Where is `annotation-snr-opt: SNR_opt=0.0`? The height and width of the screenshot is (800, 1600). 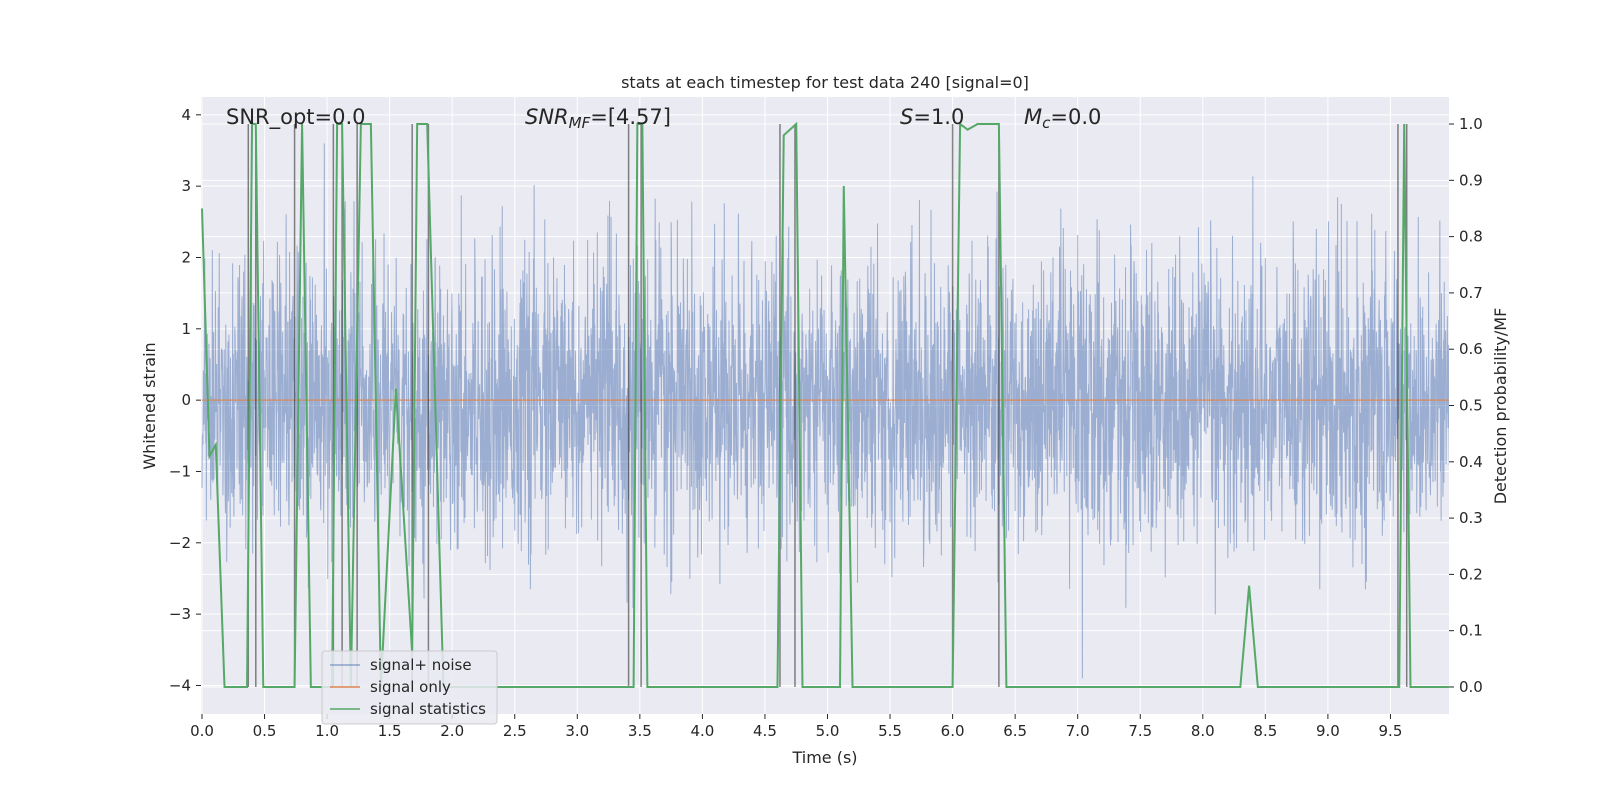
annotation-snr-opt: SNR_opt=0.0 is located at coordinates (296, 117).